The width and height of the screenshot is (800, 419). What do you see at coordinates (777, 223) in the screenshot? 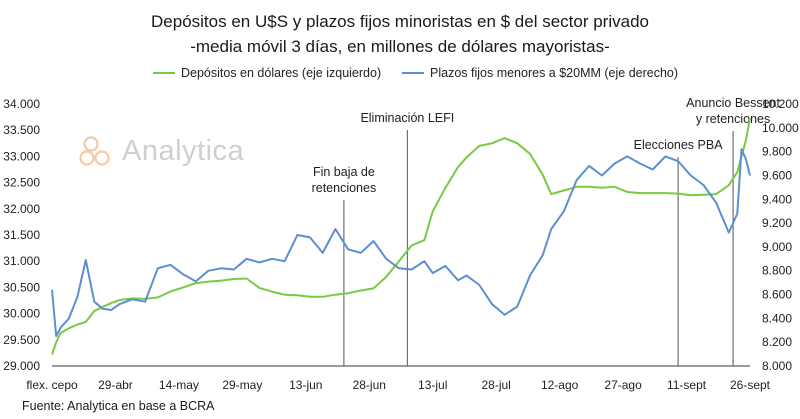
I see `y-right-tick-label: 9.200` at bounding box center [777, 223].